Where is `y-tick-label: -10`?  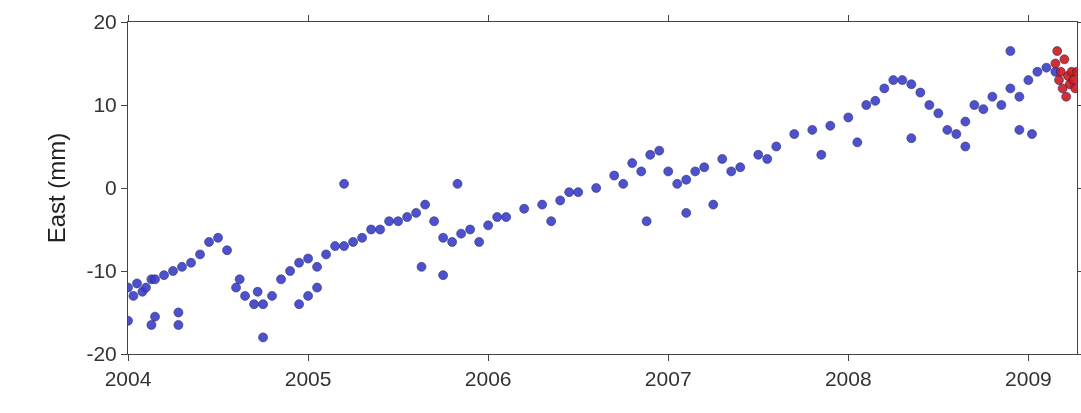 y-tick-label: -10 is located at coordinates (101, 271).